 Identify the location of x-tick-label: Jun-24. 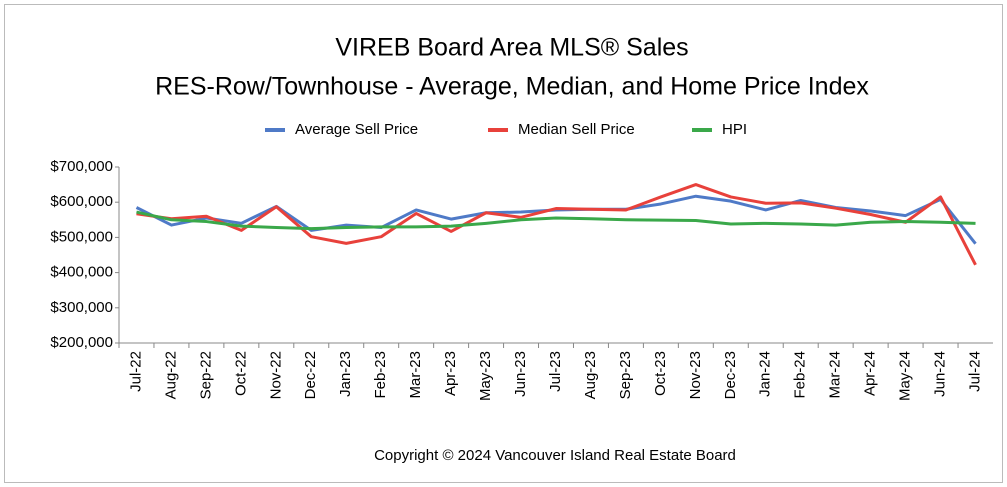
(940, 374).